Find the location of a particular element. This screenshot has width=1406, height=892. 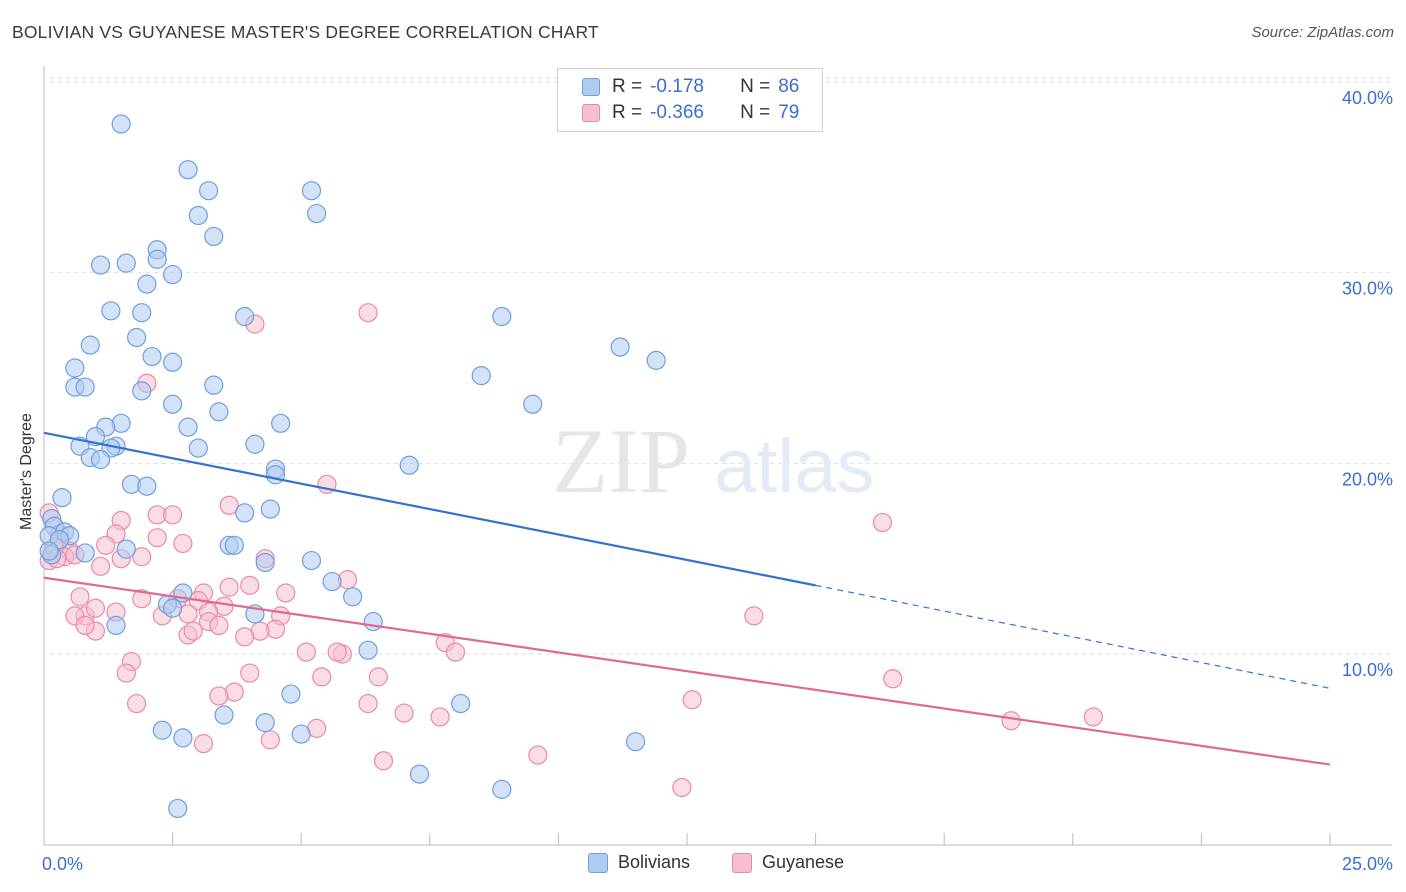

legend-row-guyanese: R = -0.366 N = 79 is located at coordinates (690, 113).